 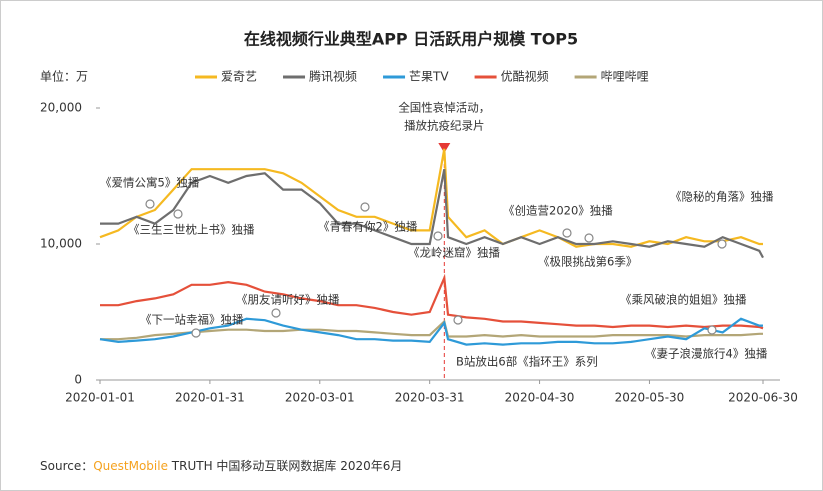 What do you see at coordinates (430, 398) in the screenshot?
I see `x-tick-label: 2020-03-31` at bounding box center [430, 398].